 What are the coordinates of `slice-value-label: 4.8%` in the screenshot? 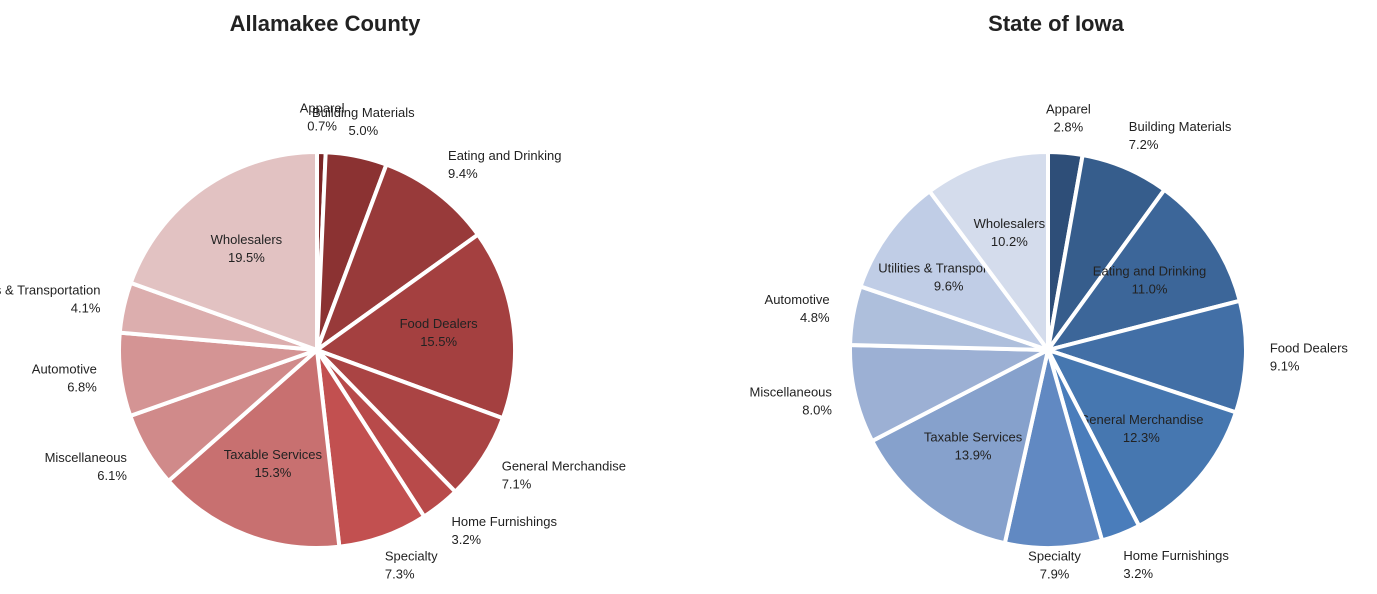 It's located at (815, 317).